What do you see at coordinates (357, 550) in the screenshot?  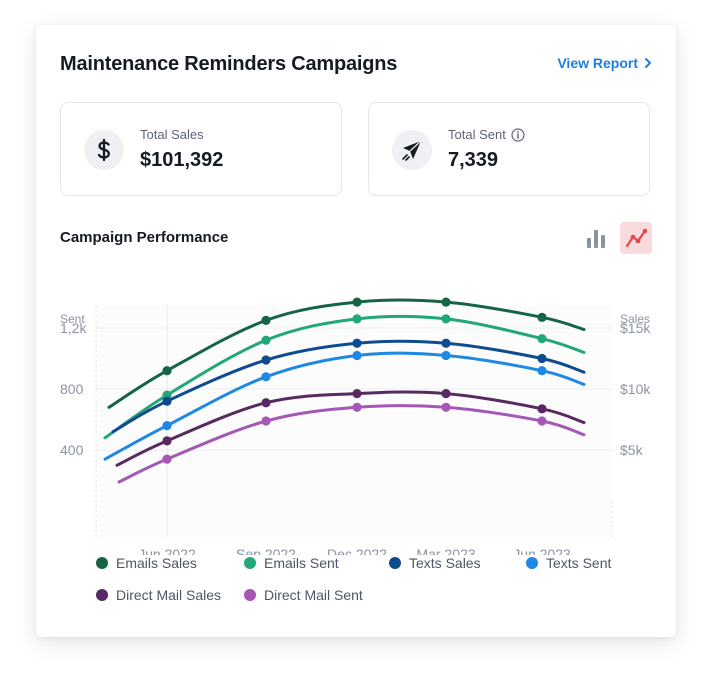 I see `x-tick-label: Dec 2022` at bounding box center [357, 550].